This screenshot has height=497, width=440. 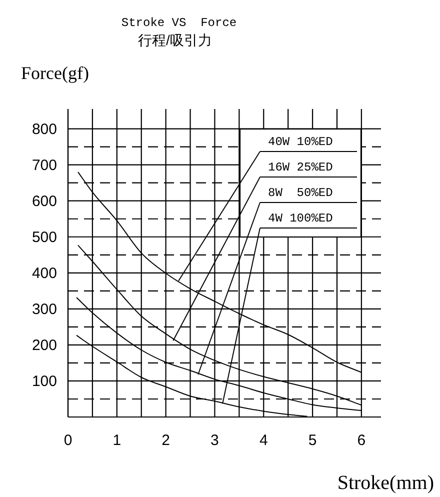 I want to click on y-tick-label: 500, so click(x=44, y=237).